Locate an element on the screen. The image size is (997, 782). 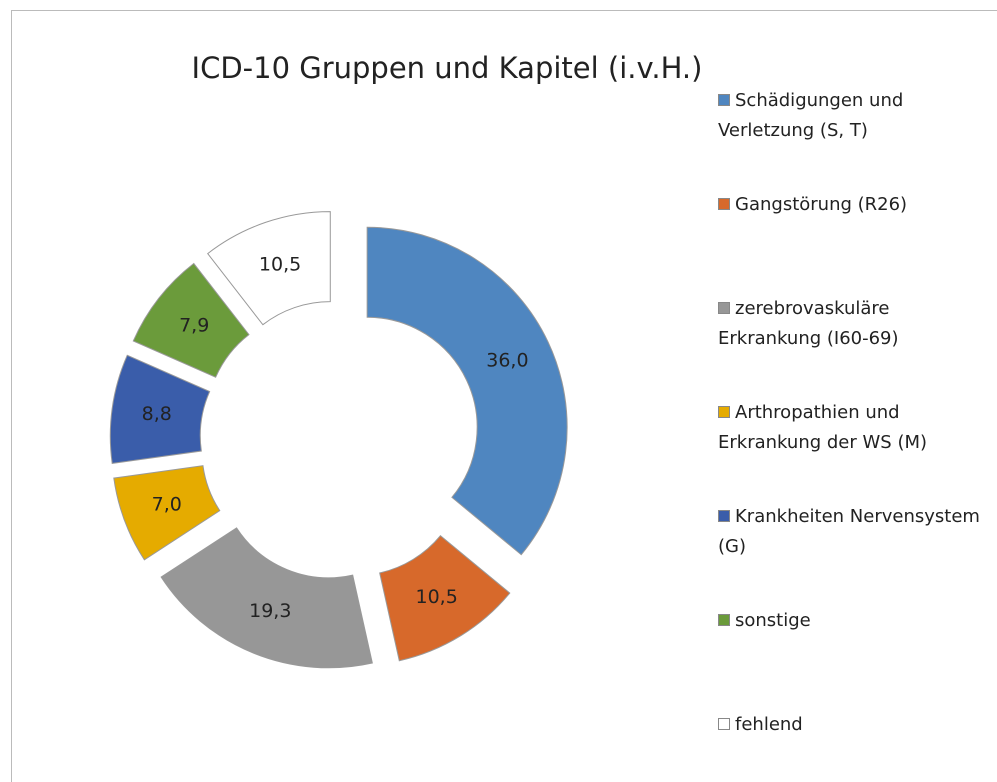
legend-label: Krankheiten Nervensystem (G) is located at coordinates (849, 531).